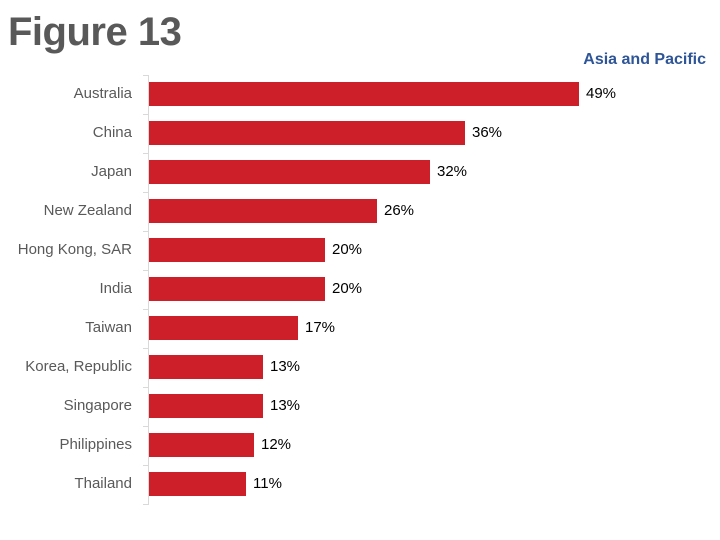 The height and width of the screenshot is (540, 720). I want to click on bar-row: Singapore 13%, so click(360, 406).